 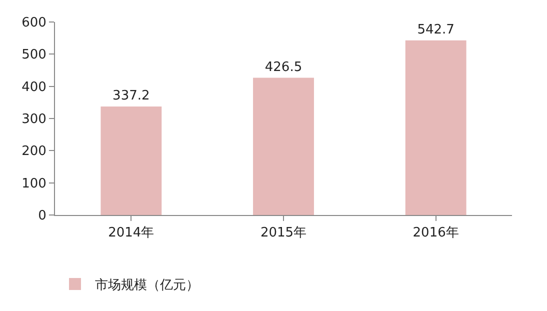 What do you see at coordinates (283, 67) in the screenshot?
I see `data-label: 426.5` at bounding box center [283, 67].